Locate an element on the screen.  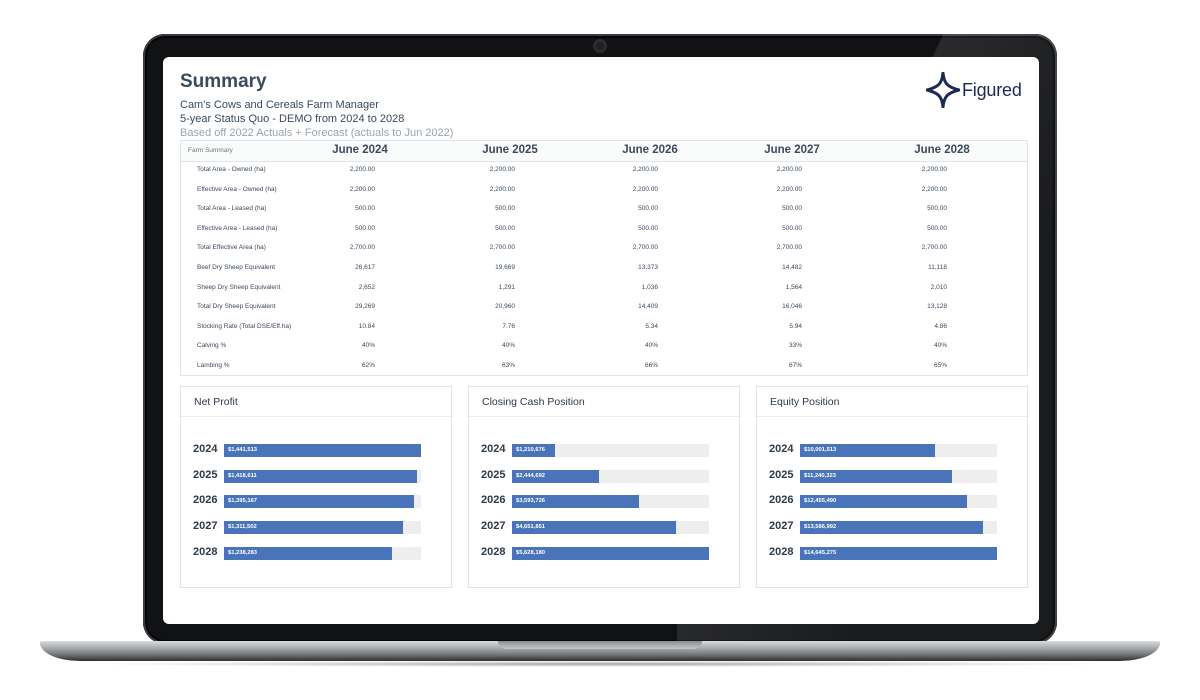
laptop-base is located at coordinates (600, 651).